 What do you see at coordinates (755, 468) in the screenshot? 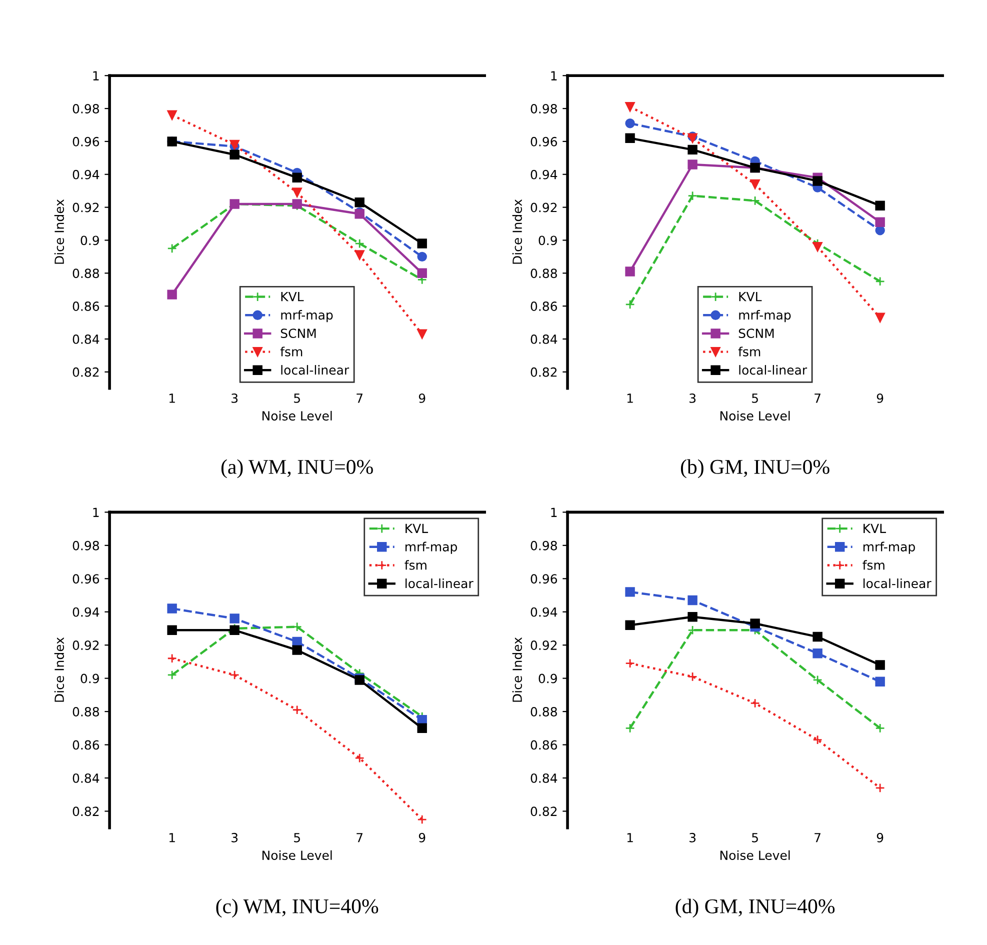
I see `text: (b) GM, INU=0%` at bounding box center [755, 468].